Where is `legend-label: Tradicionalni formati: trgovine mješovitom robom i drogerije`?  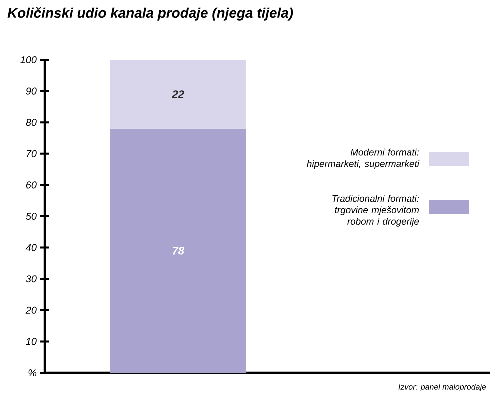
legend-label: Tradicionalni formati: trgovine mješovitom robom i drogerije is located at coordinates (376, 211).